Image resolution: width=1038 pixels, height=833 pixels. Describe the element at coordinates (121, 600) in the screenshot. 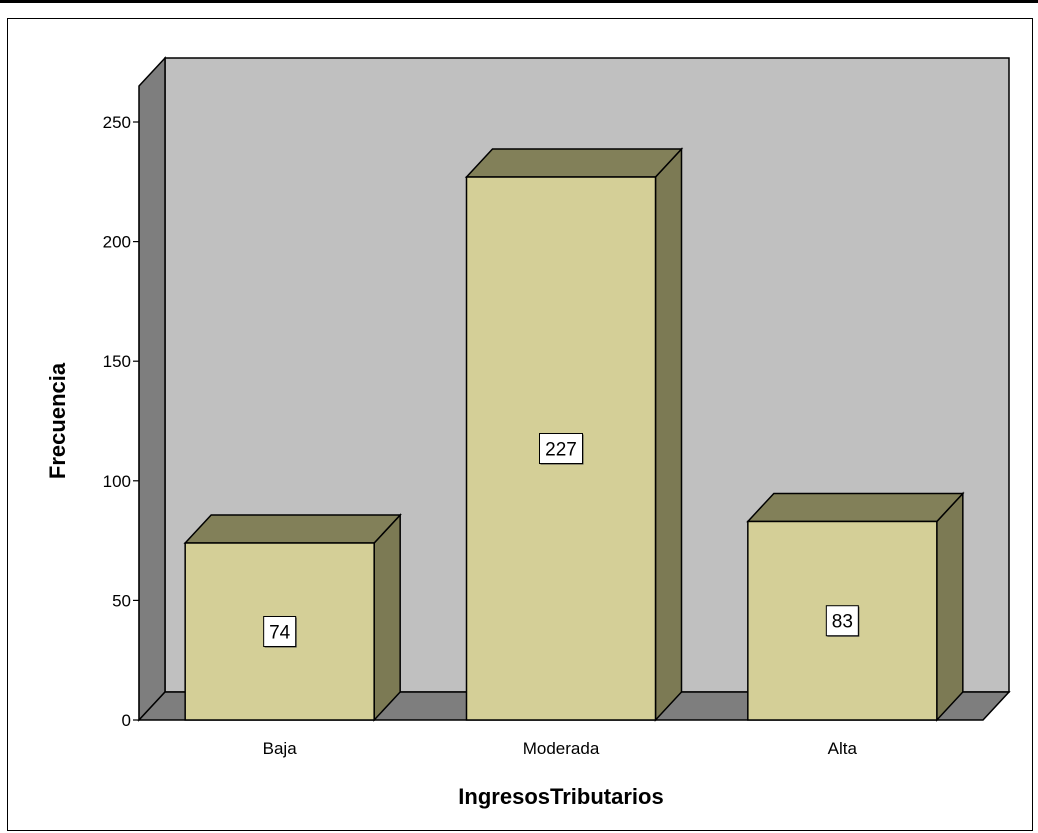

I see `y-tick-label: 50` at that location.